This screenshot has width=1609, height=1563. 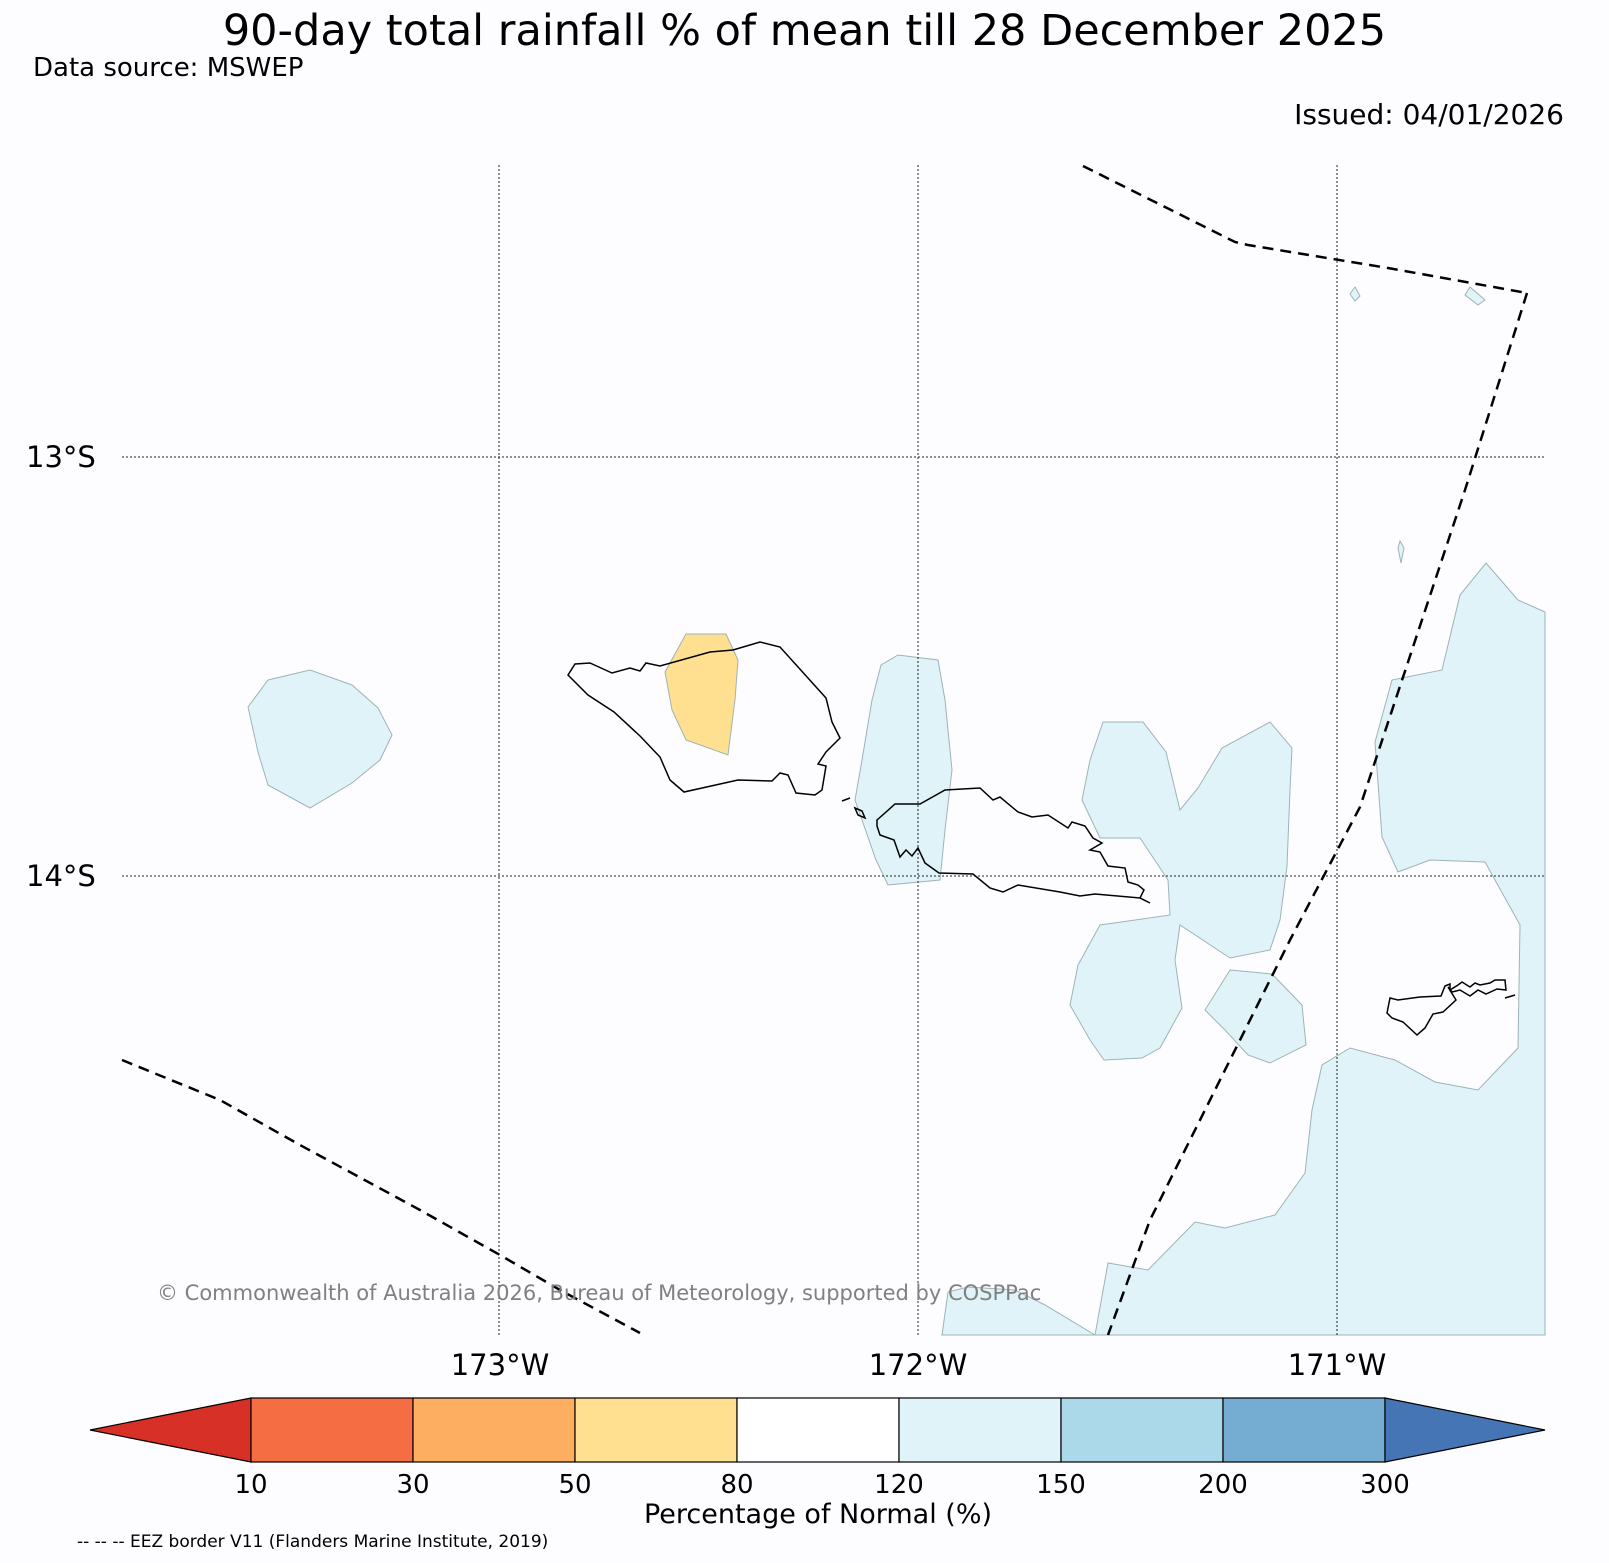 I want to click on region-savaii, so click(x=701, y=694).